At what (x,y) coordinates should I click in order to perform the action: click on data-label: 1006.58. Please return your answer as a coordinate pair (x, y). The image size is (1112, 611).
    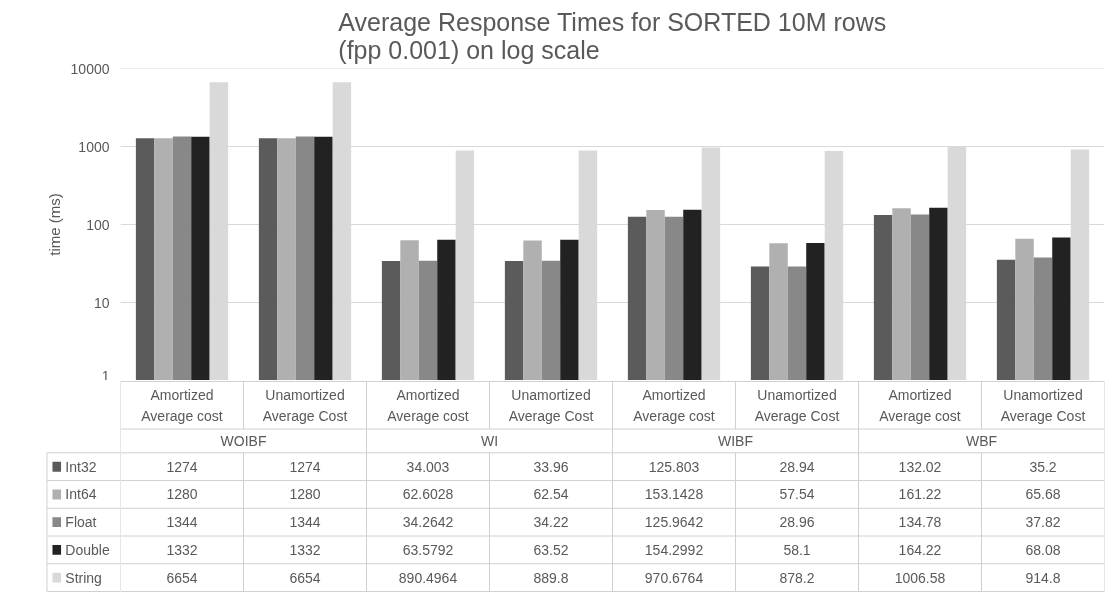
    Looking at the image, I should click on (920, 577).